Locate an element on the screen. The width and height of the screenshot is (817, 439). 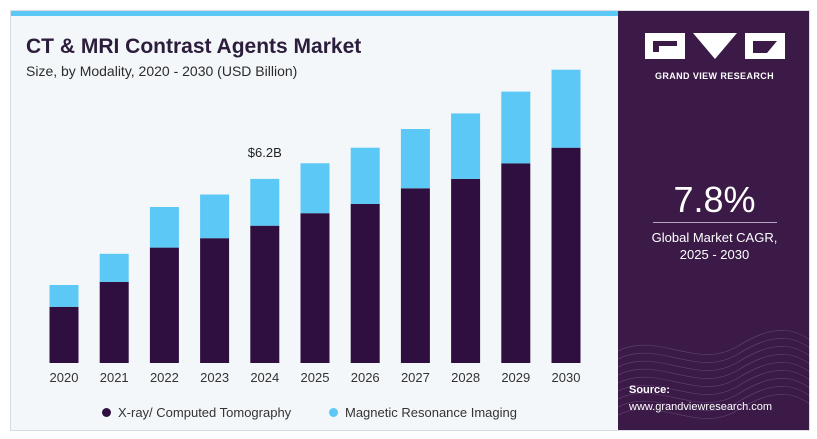
bar-mri-2028 is located at coordinates (466, 146).